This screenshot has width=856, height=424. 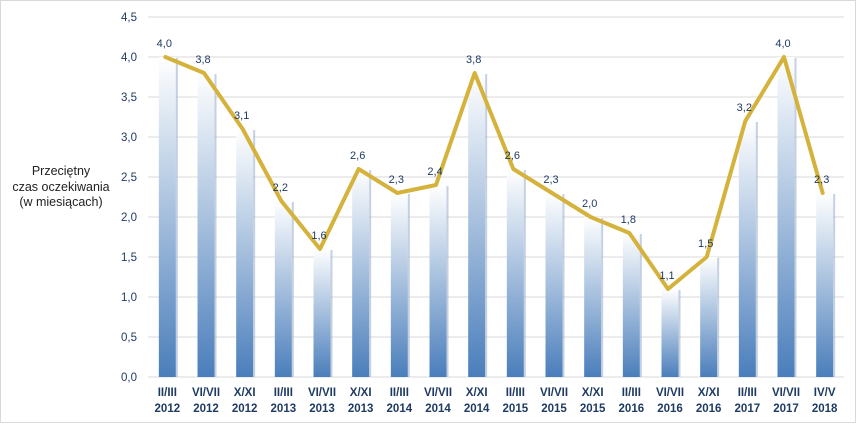 What do you see at coordinates (61, 202) in the screenshot?
I see `y-axis-title-line-3: (w miesiącach)` at bounding box center [61, 202].